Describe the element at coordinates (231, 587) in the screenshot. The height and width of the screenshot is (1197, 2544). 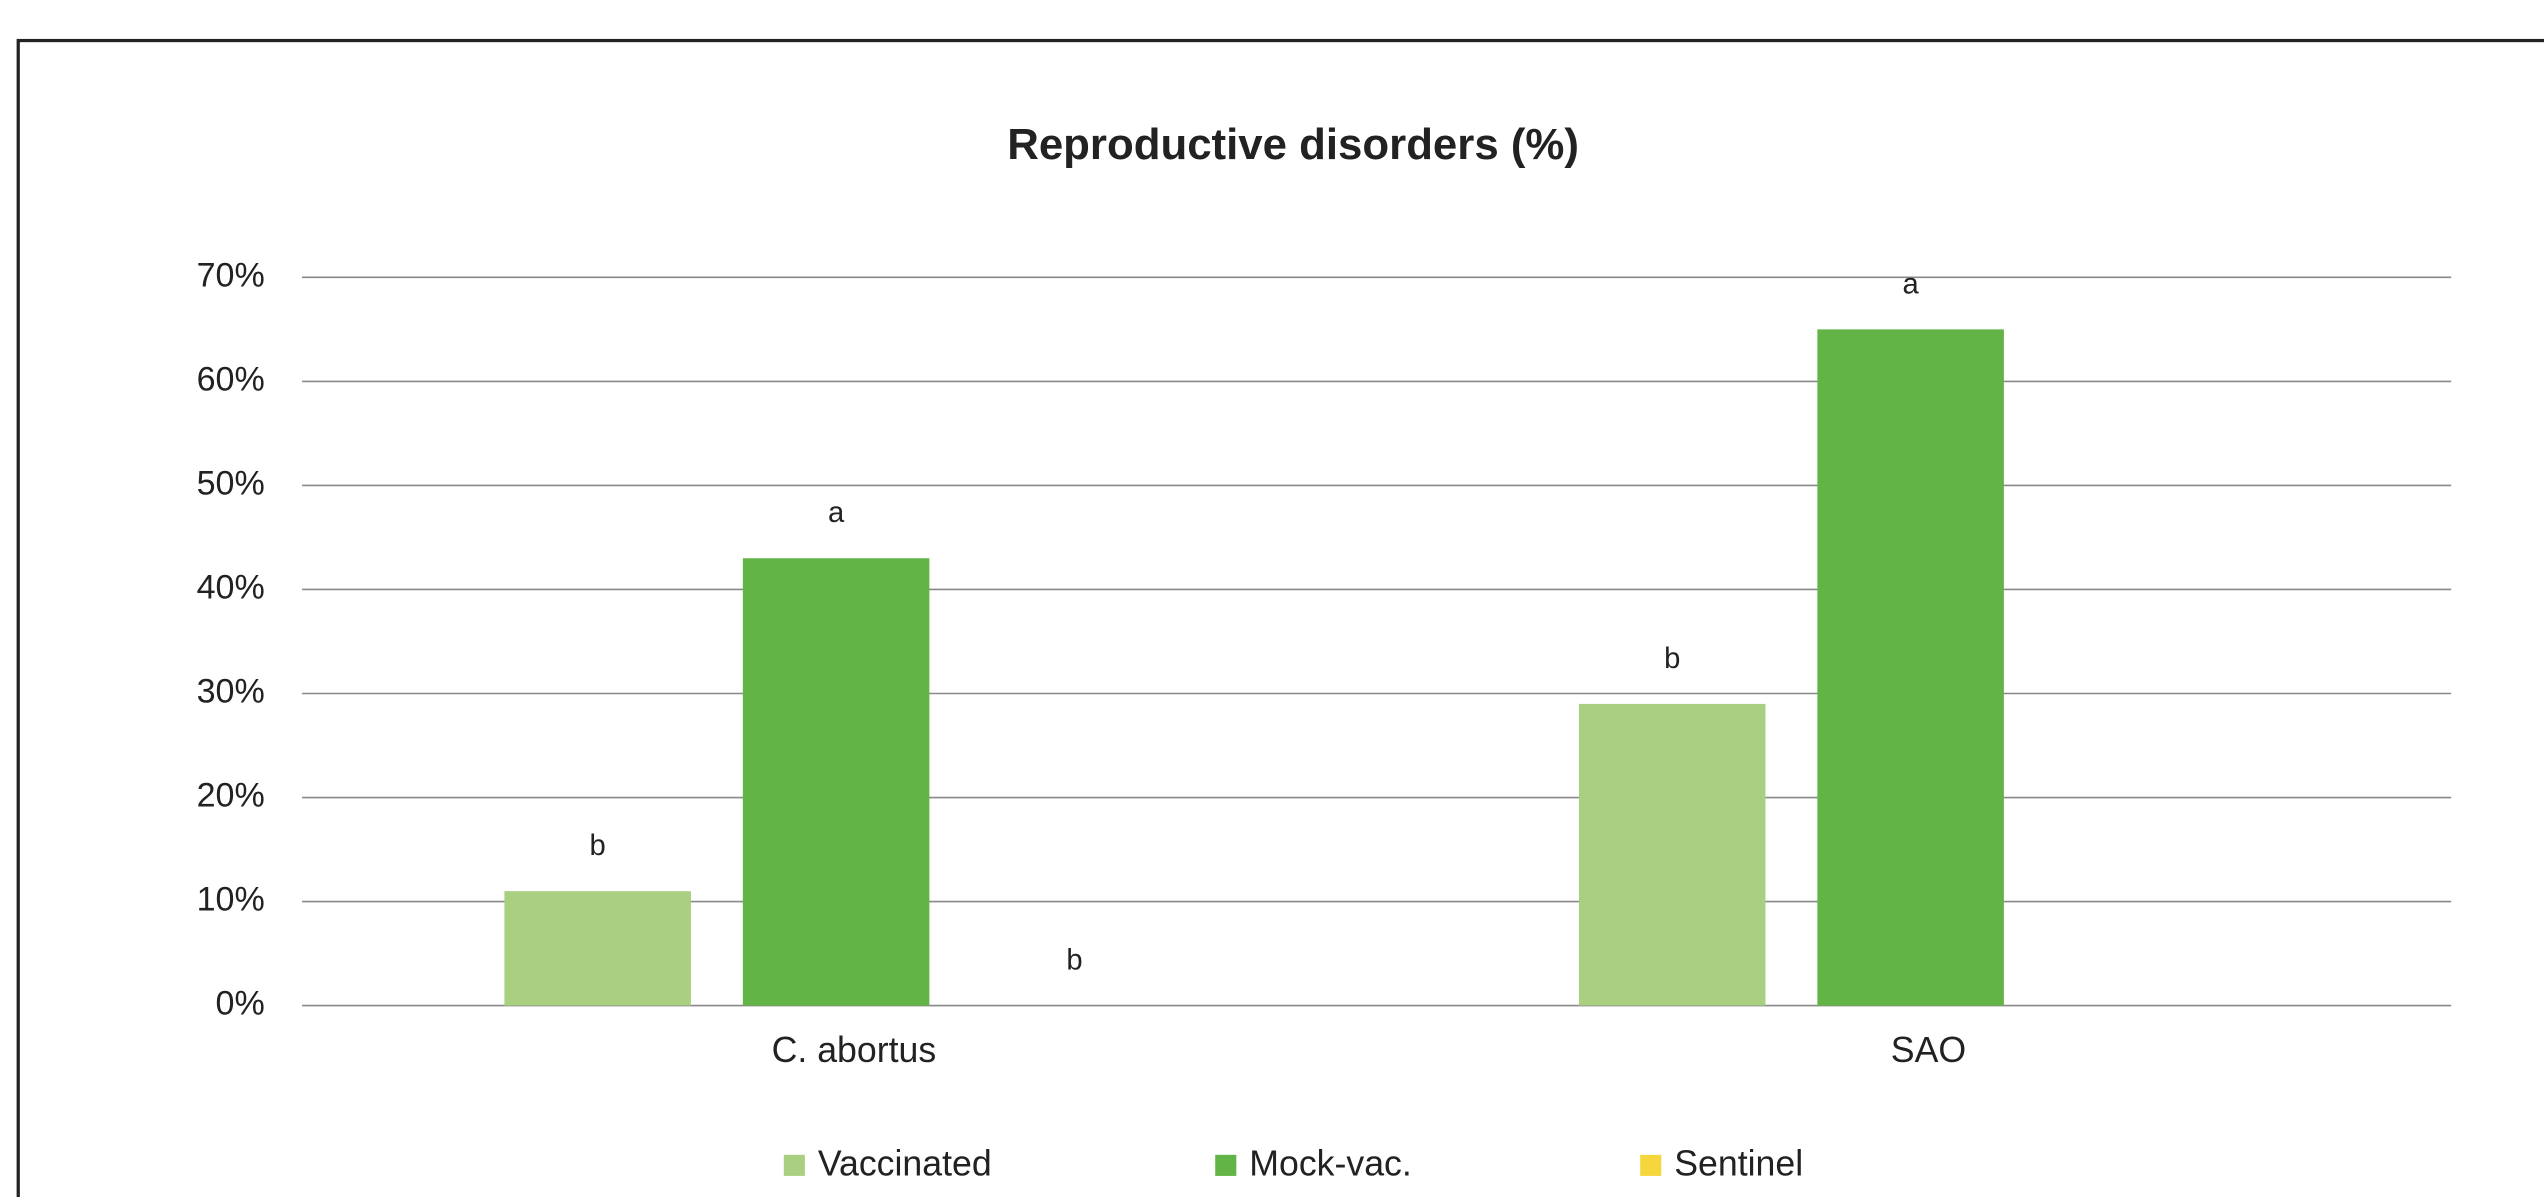
I see `y-tick-label: 40%` at that location.